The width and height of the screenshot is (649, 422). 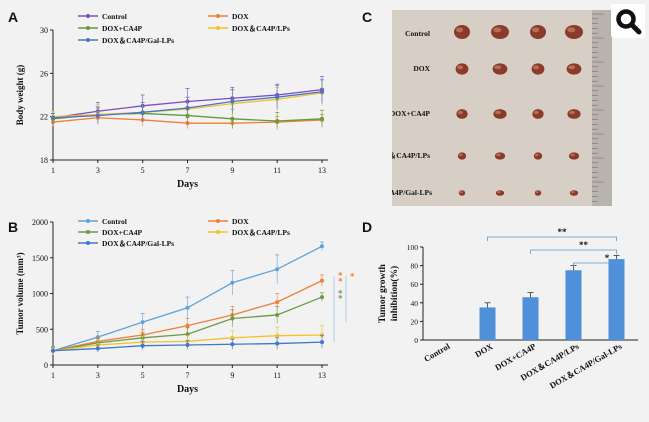 I want to click on legend-item: DOX+CA4P, so click(x=110, y=232).